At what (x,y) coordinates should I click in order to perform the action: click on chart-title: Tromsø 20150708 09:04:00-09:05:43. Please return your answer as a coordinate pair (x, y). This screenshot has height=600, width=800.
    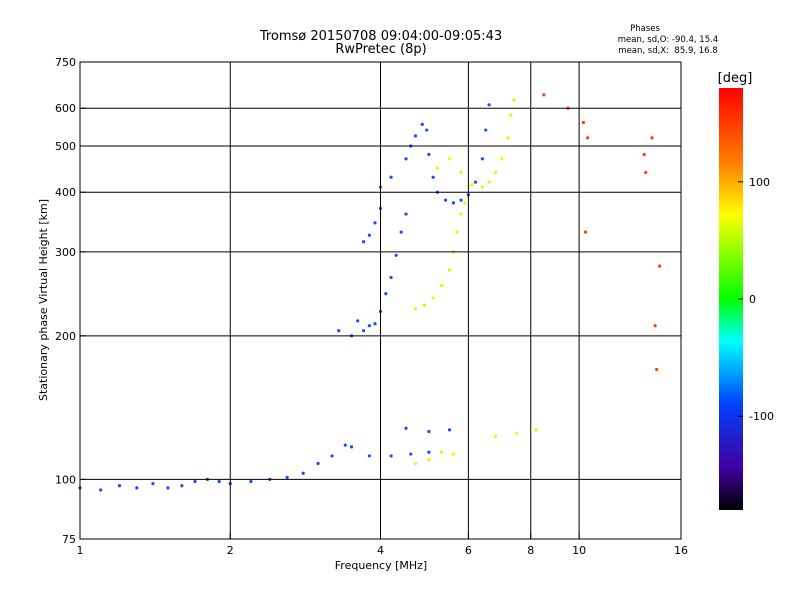
    Looking at the image, I should click on (380, 36).